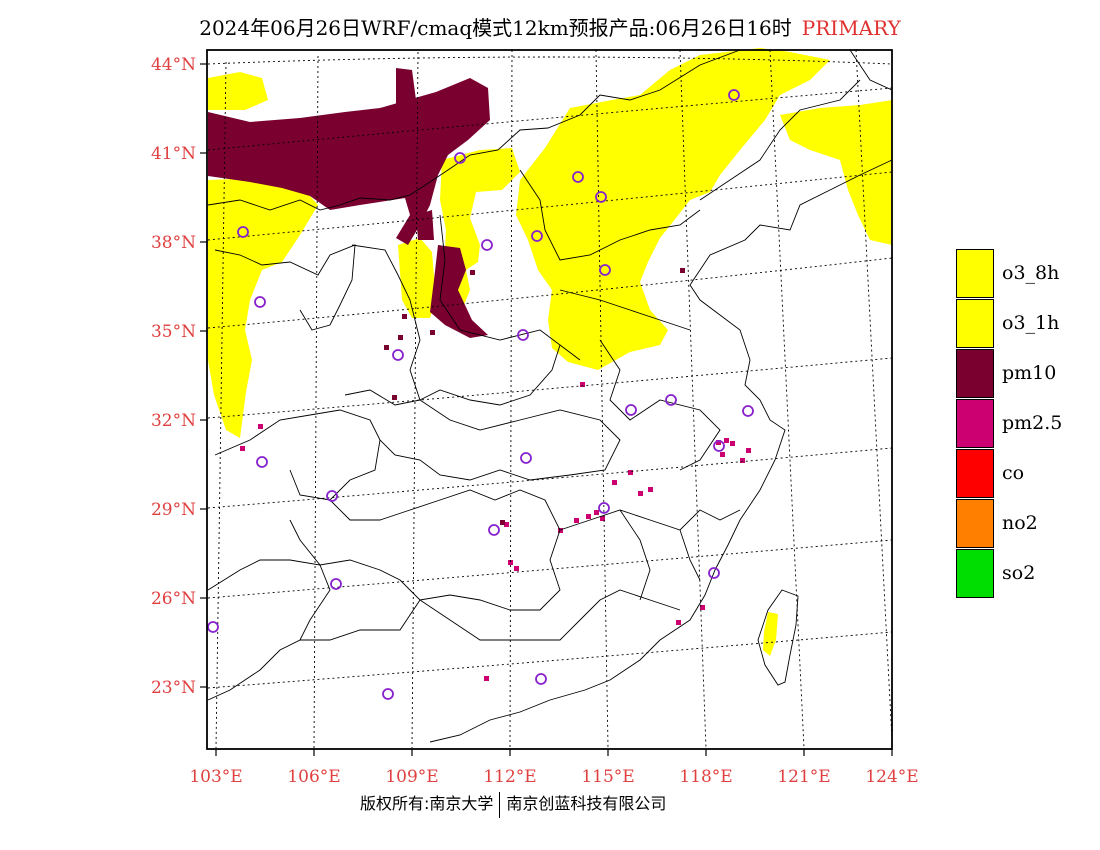  What do you see at coordinates (173, 243) in the screenshot?
I see `lat-label: 38°N` at bounding box center [173, 243].